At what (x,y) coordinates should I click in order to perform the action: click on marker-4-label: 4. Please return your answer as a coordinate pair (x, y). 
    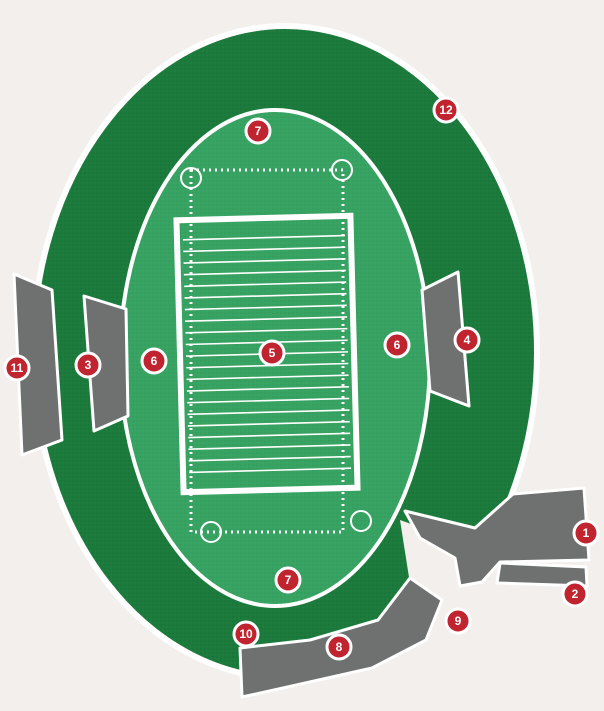
    Looking at the image, I should click on (467, 340).